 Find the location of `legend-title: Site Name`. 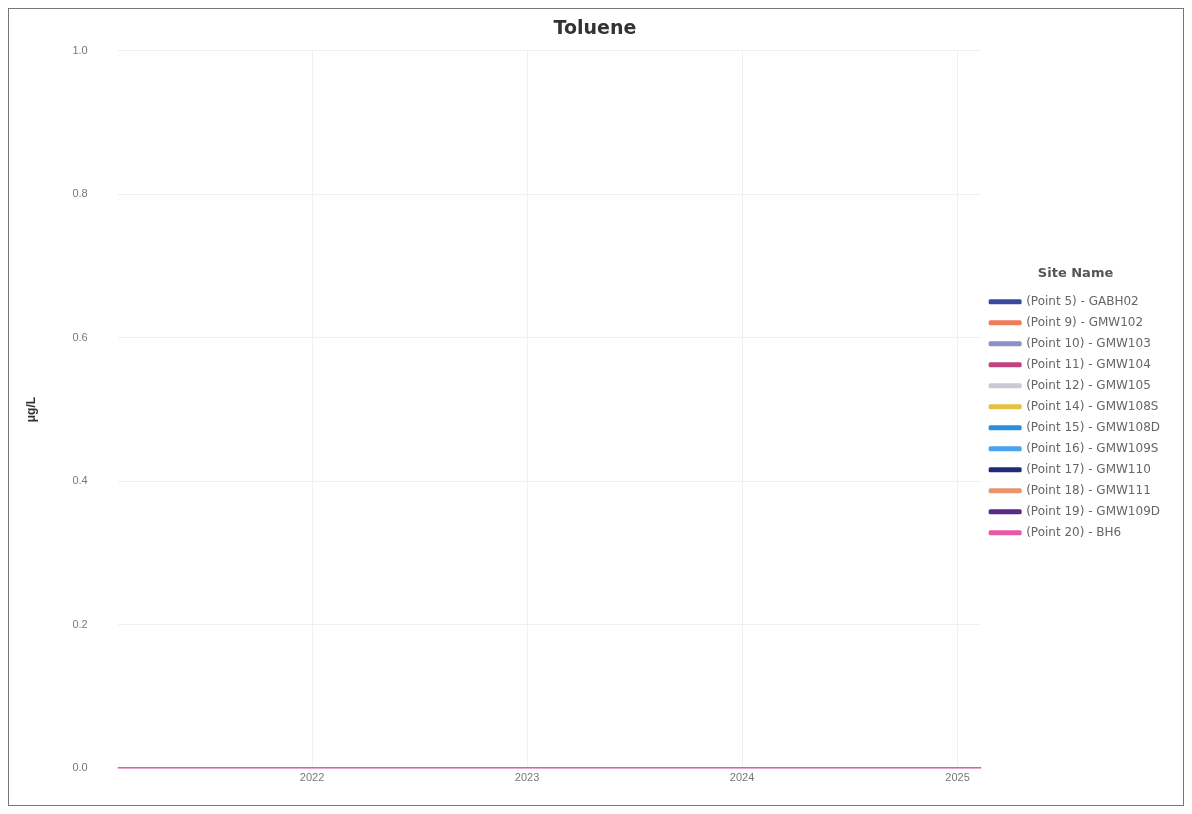

legend-title: Site Name is located at coordinates (1075, 273).